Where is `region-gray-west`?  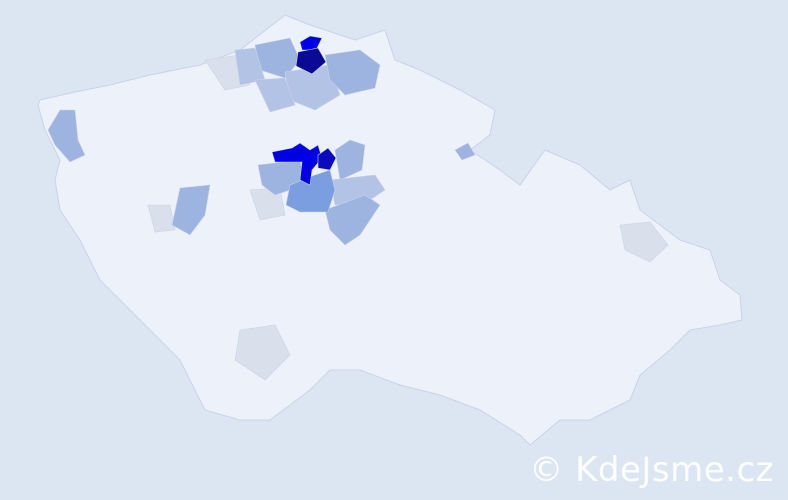
region-gray-west is located at coordinates (161, 218).